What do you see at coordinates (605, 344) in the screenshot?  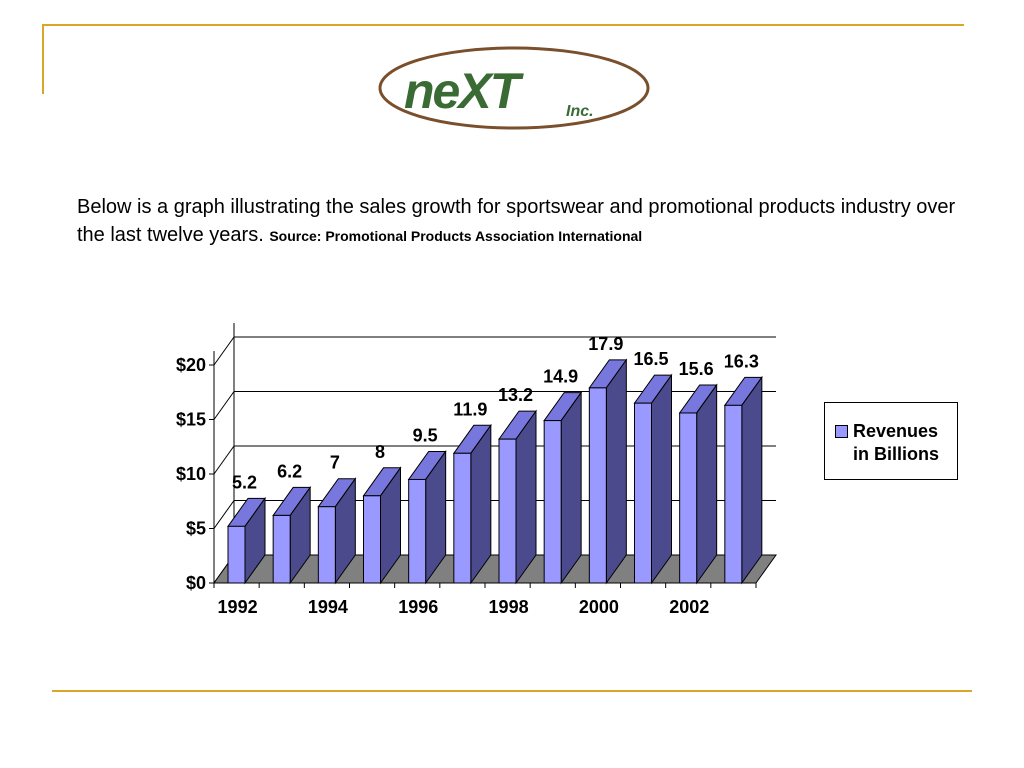 I see `data-label: 17.9` at bounding box center [605, 344].